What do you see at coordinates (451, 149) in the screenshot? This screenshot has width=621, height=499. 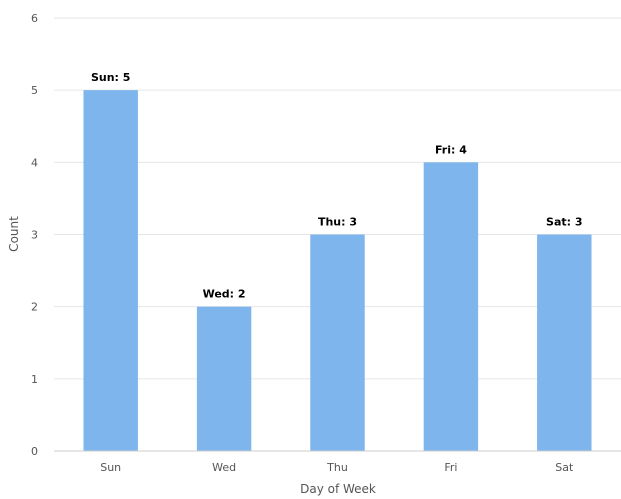 I see `data-label-fri: Fri: 4` at bounding box center [451, 149].